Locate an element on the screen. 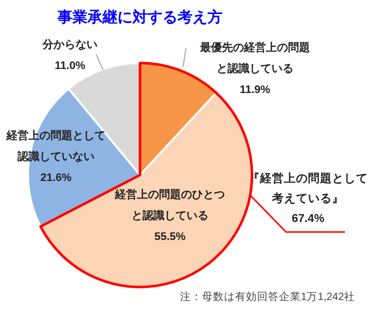 The width and height of the screenshot is (378, 321). data-label: 55.5% is located at coordinates (170, 237).